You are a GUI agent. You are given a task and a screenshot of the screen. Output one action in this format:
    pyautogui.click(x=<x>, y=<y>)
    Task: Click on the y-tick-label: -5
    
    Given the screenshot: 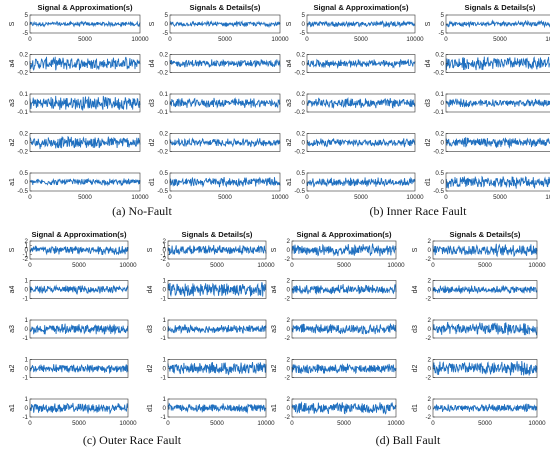 What is the action you would take?
    pyautogui.click(x=302, y=33)
    